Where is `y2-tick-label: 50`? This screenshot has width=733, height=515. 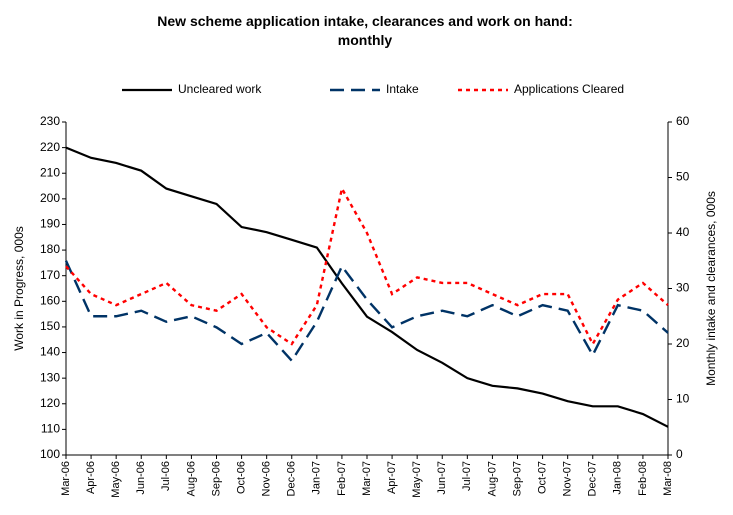
y2-tick-label: 50 is located at coordinates (683, 177).